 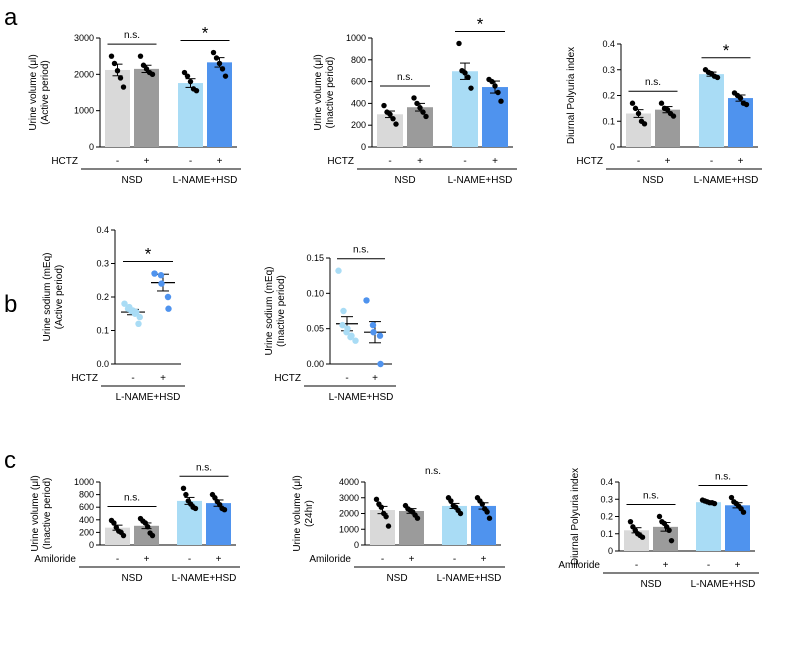 I want to click on panel-label-a: a, so click(x=11, y=17).